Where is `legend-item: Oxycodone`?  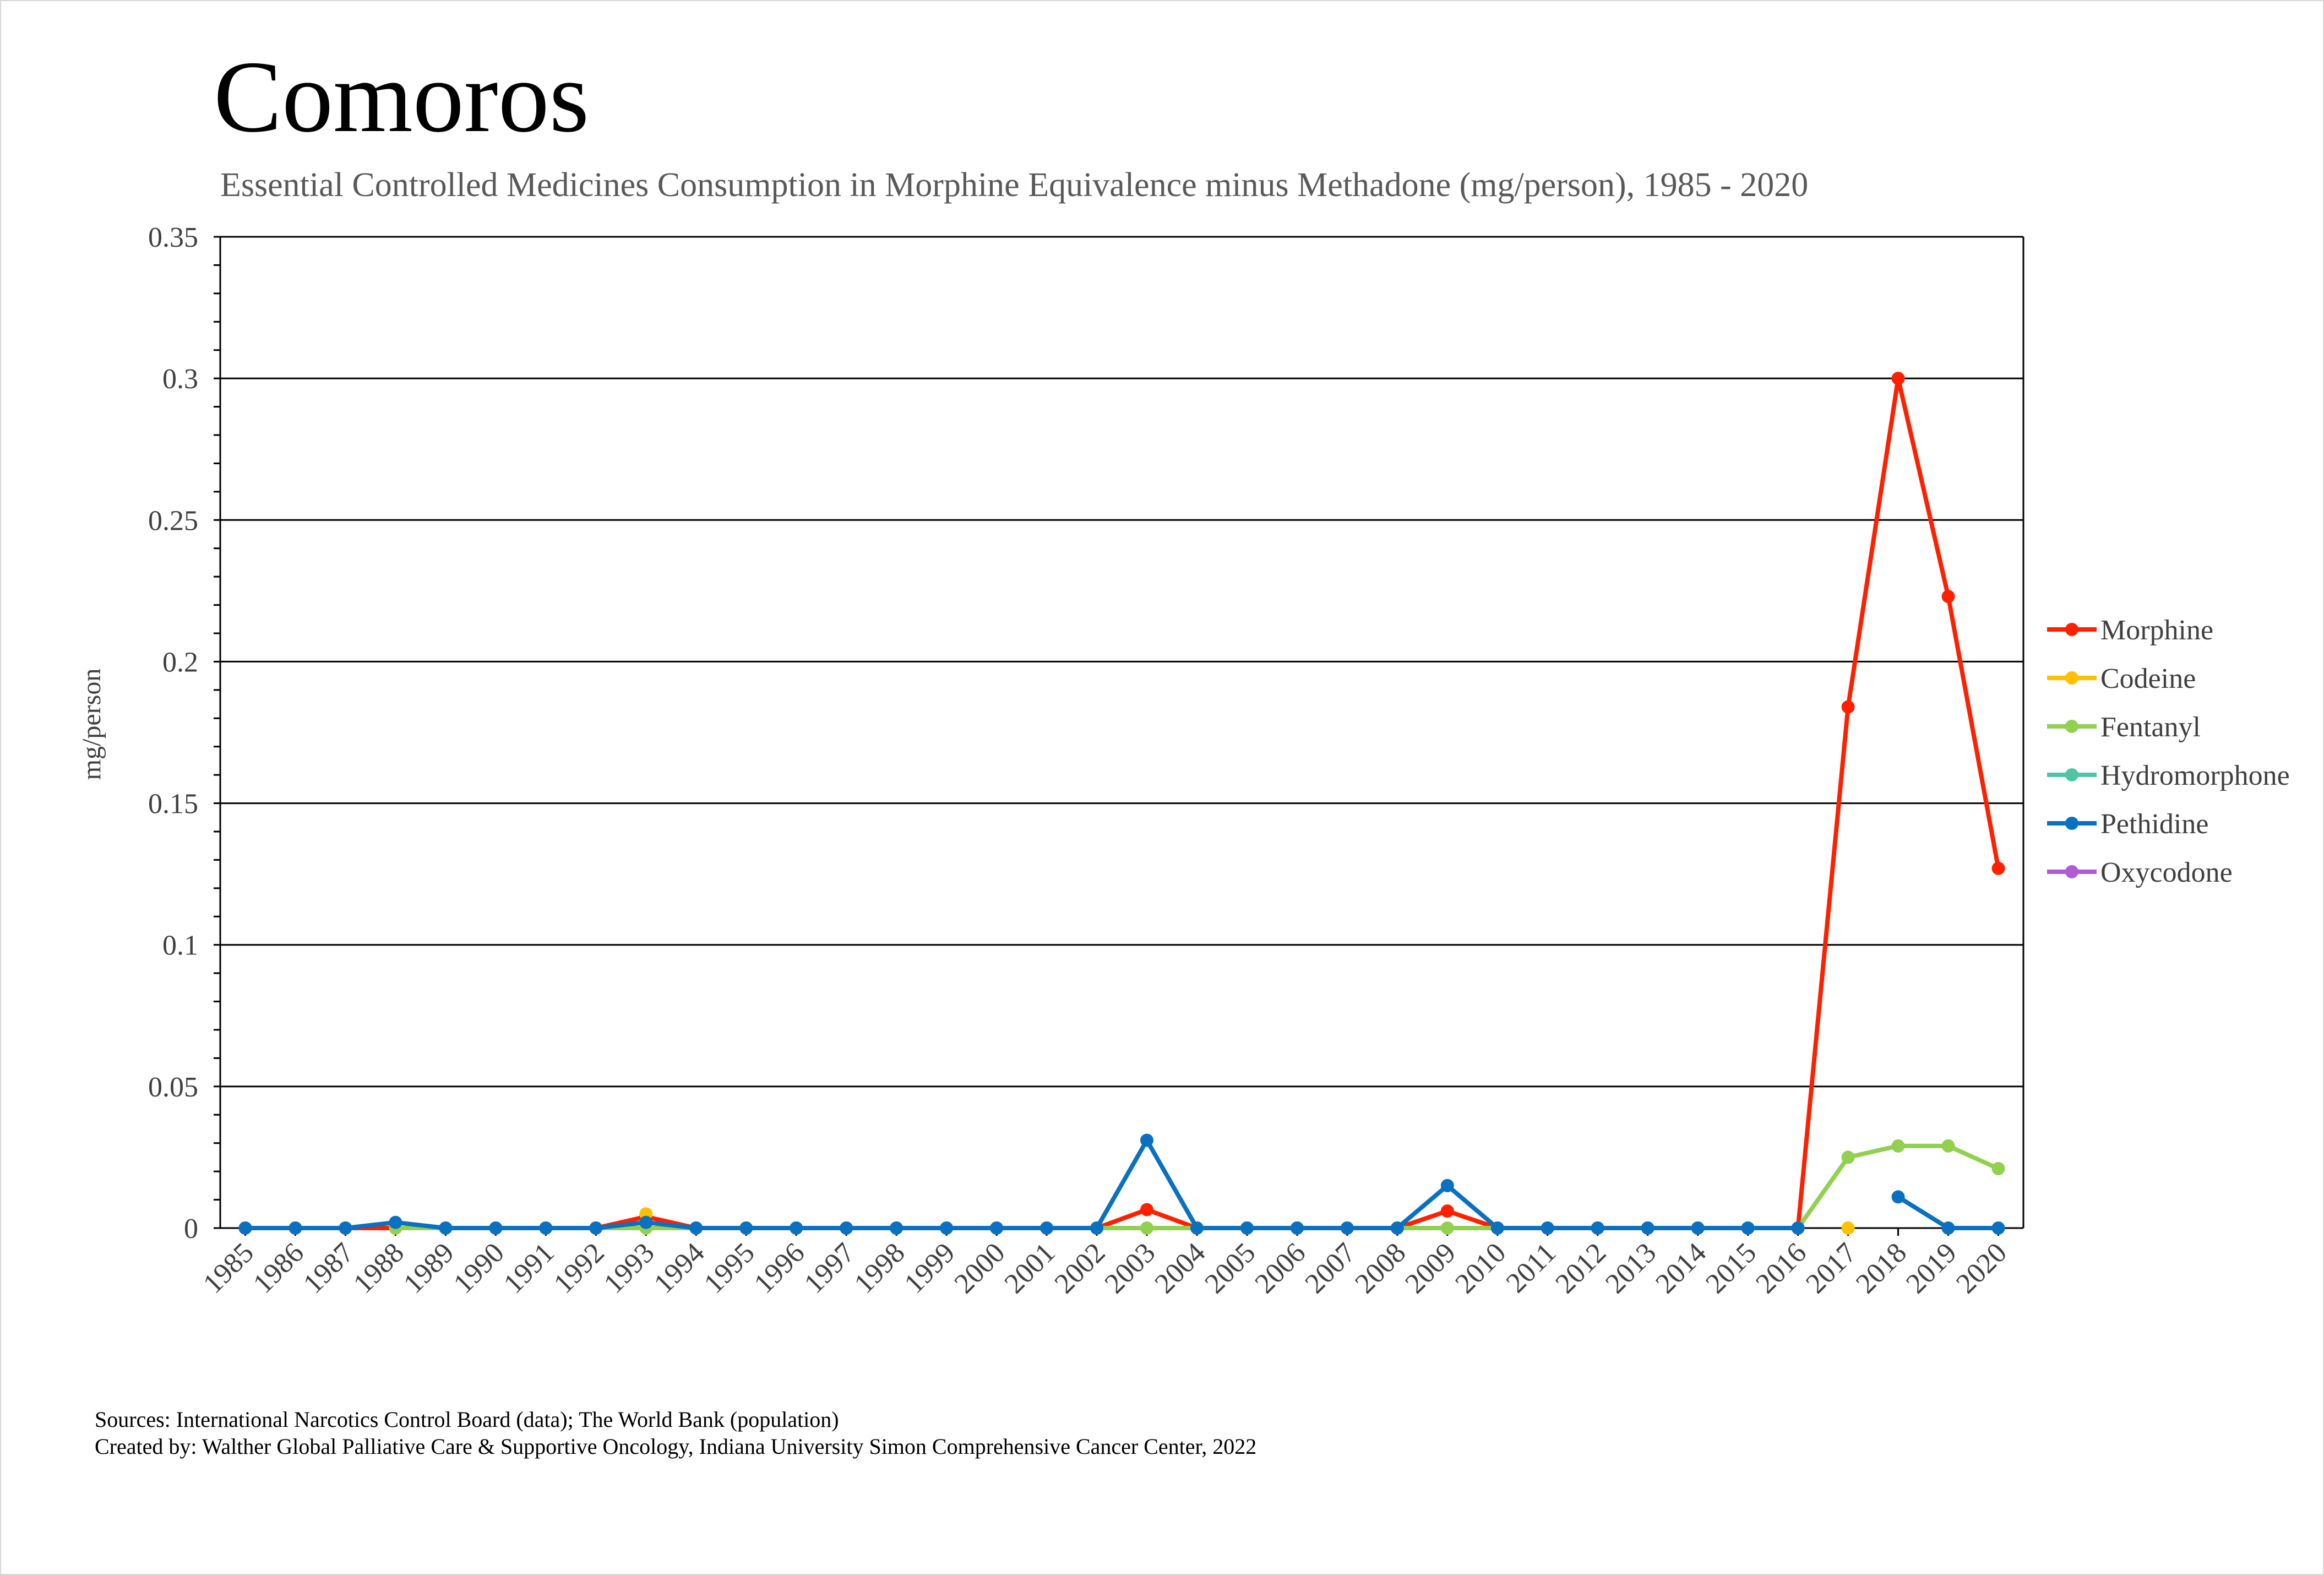 legend-item: Oxycodone is located at coordinates (2140, 872).